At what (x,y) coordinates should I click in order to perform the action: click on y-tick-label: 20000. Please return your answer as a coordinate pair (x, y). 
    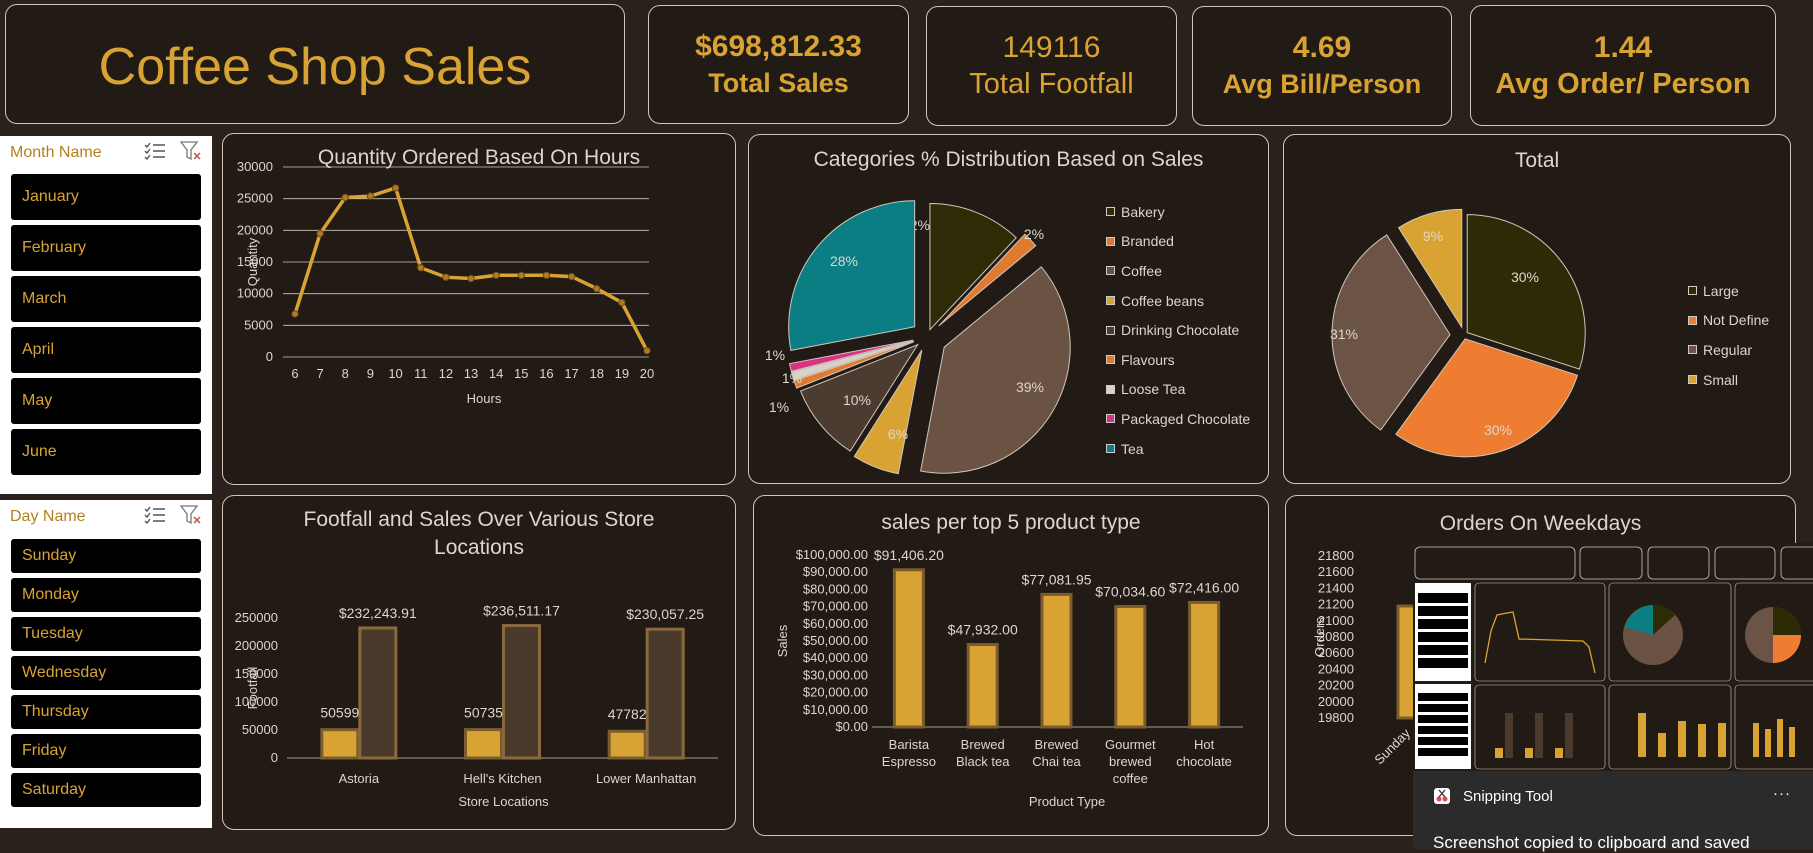
    Looking at the image, I should click on (255, 229).